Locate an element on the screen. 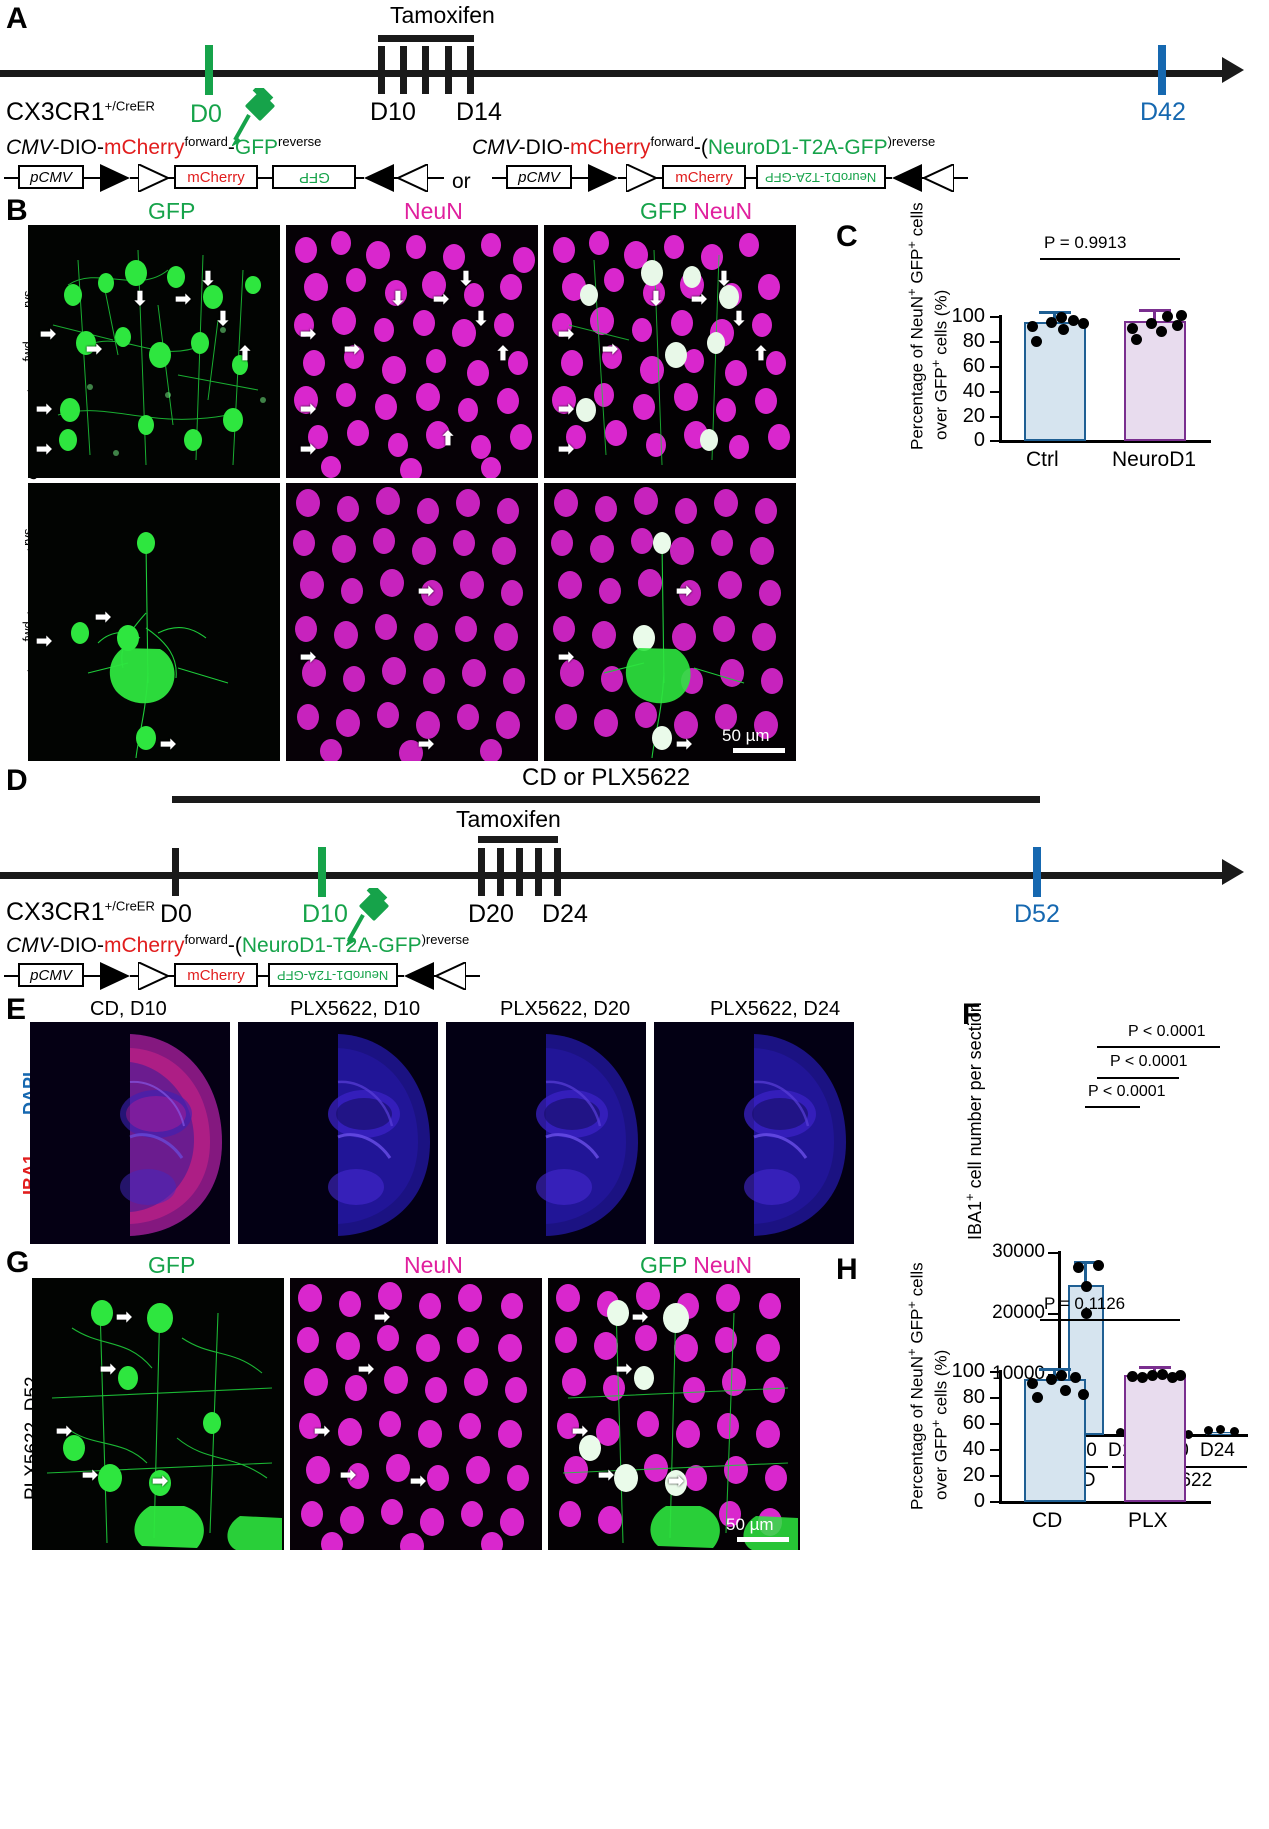  tick-d42-a is located at coordinates (1162, 70).